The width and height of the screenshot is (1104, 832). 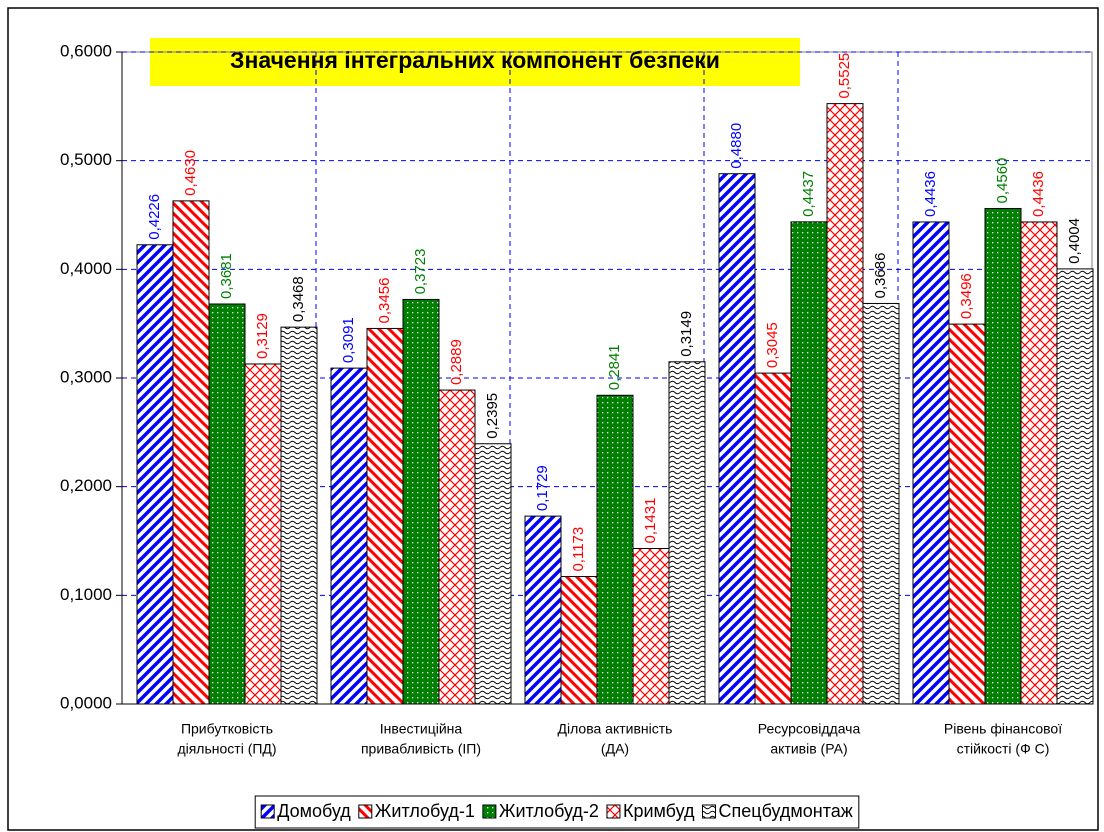 I want to click on y-tick-label: 0,2000, so click(x=86, y=485).